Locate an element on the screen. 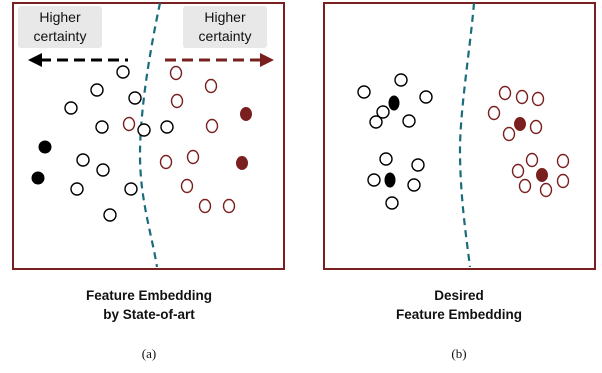 Image resolution: width=602 pixels, height=373 pixels. arrow-right-head is located at coordinates (267, 60).